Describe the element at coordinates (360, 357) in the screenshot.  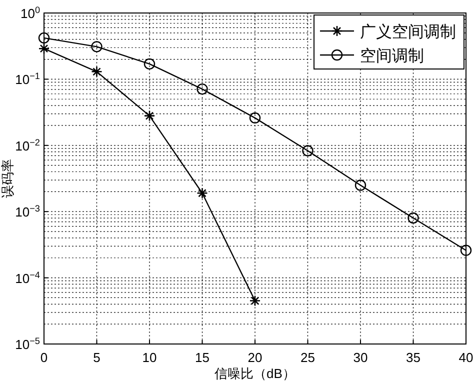
I see `x-tick-label: 30` at that location.